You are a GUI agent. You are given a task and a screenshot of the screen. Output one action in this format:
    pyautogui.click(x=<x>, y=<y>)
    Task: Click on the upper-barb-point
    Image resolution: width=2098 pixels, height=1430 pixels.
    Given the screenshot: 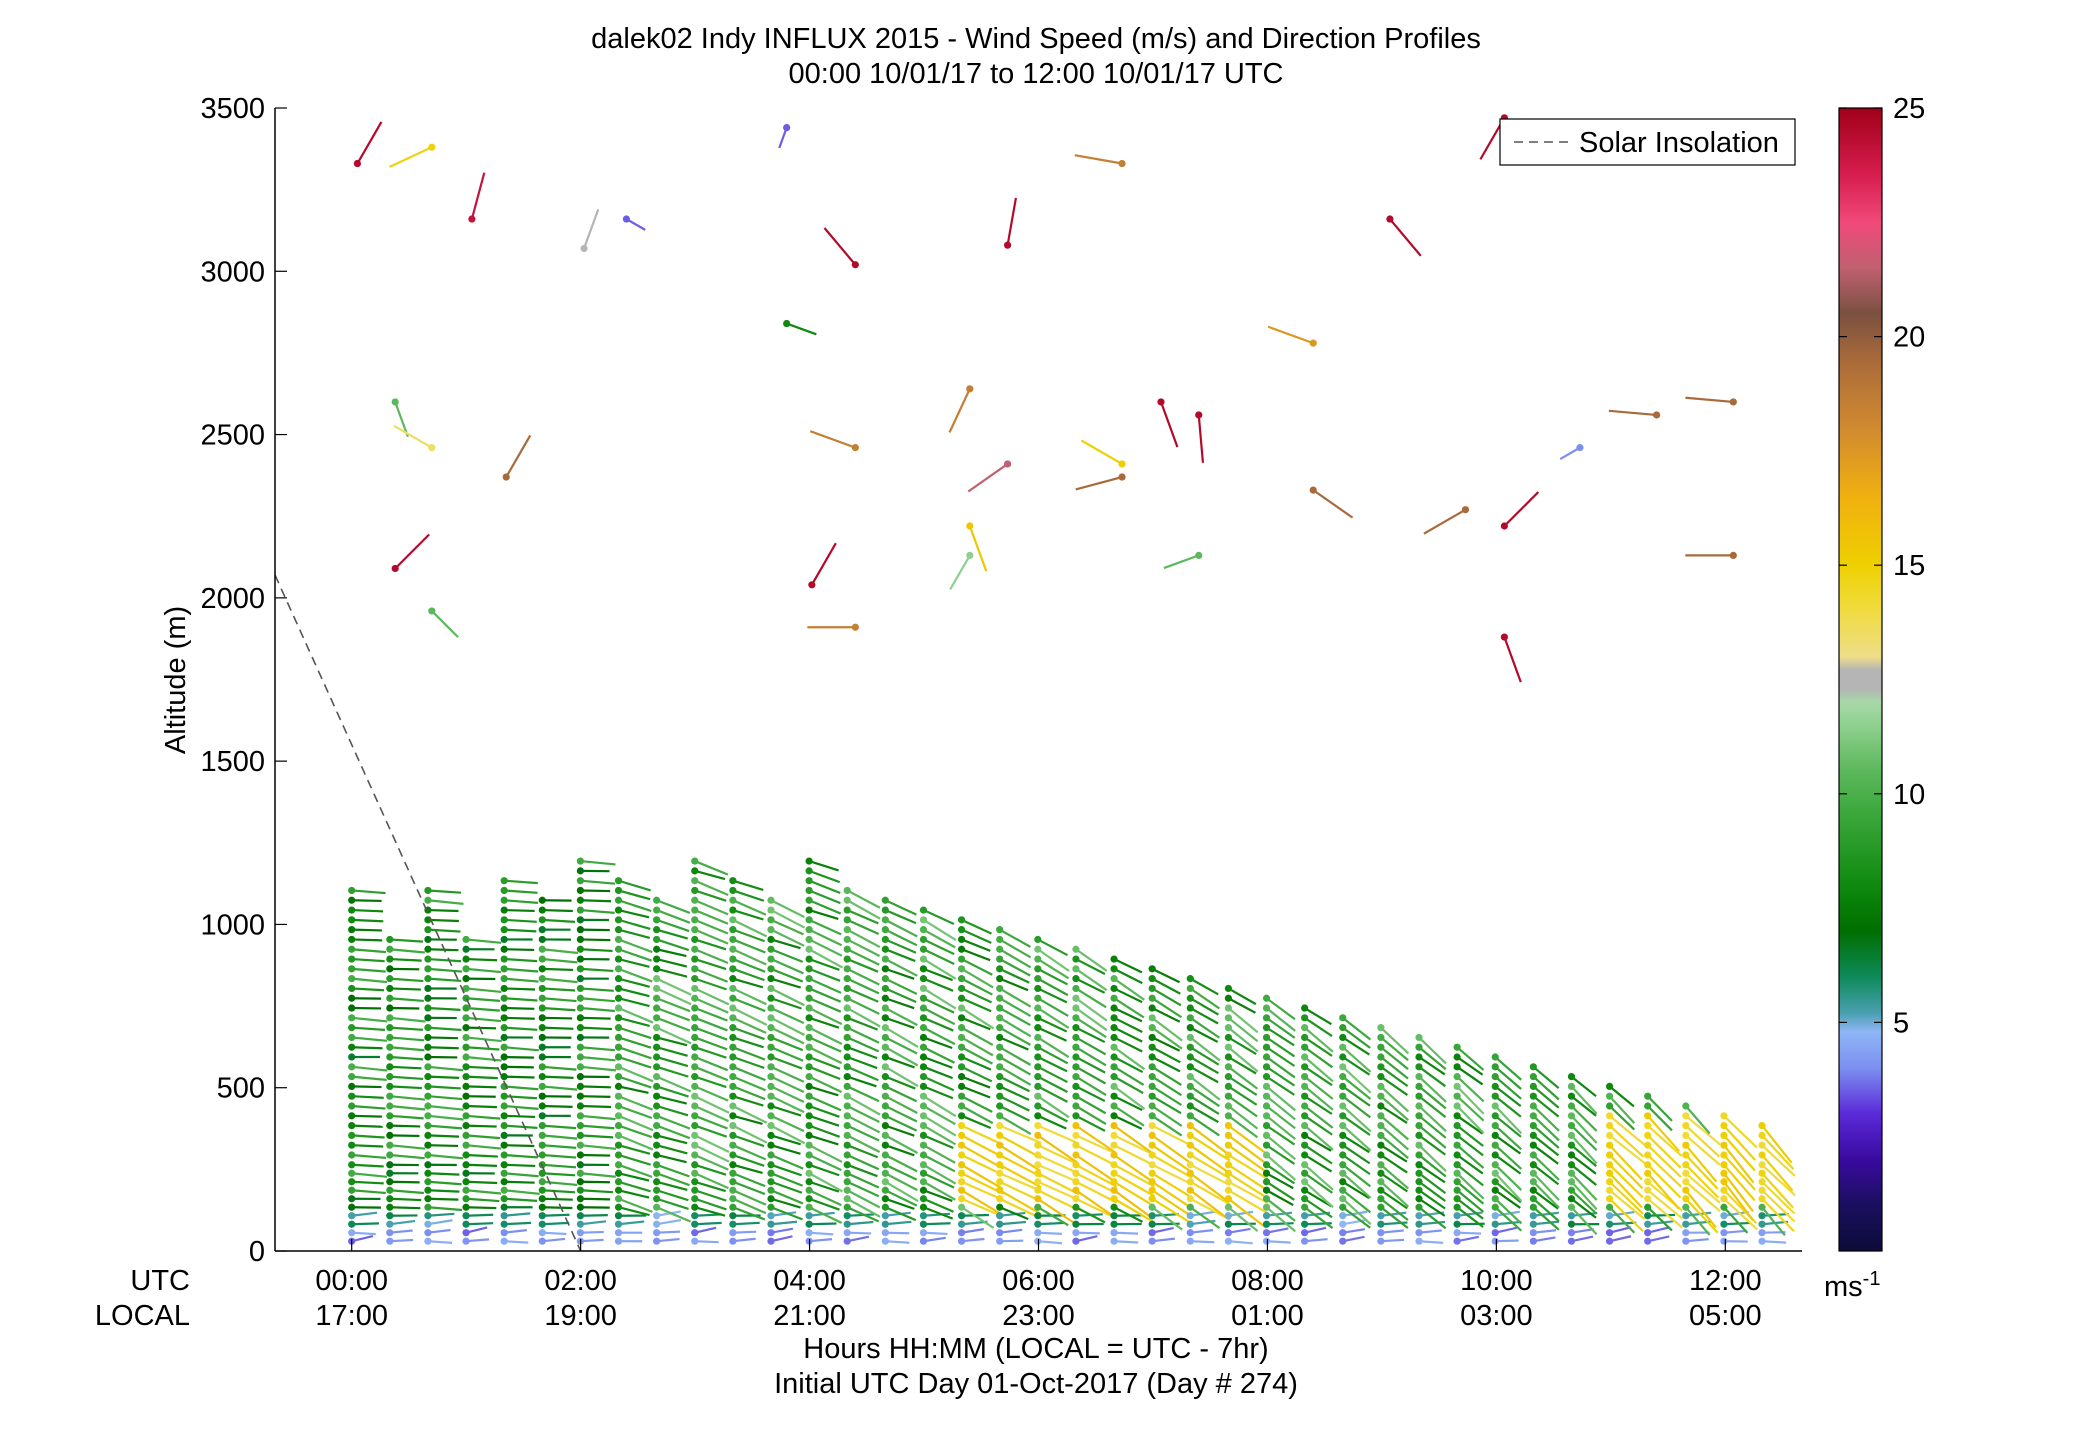 What is the action you would take?
    pyautogui.click(x=1579, y=447)
    